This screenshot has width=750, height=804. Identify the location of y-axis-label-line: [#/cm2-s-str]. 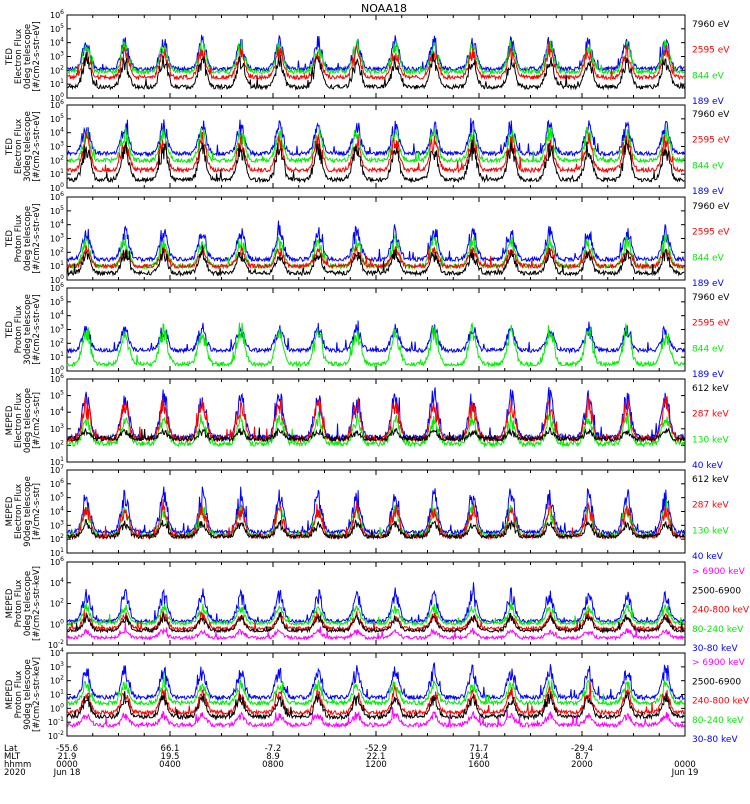
(37, 420).